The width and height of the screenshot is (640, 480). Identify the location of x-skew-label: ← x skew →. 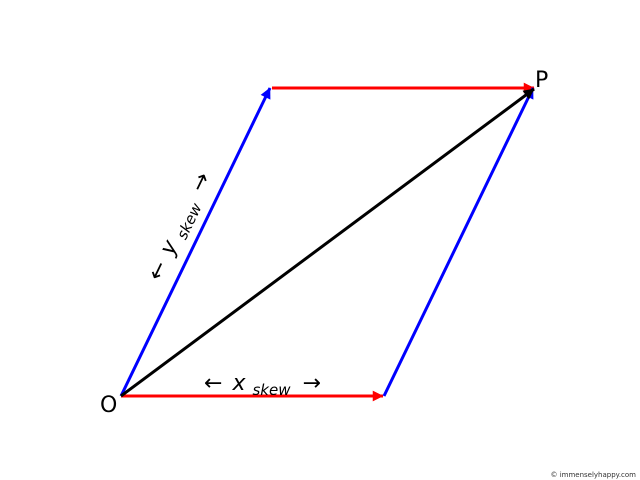
(262, 386).